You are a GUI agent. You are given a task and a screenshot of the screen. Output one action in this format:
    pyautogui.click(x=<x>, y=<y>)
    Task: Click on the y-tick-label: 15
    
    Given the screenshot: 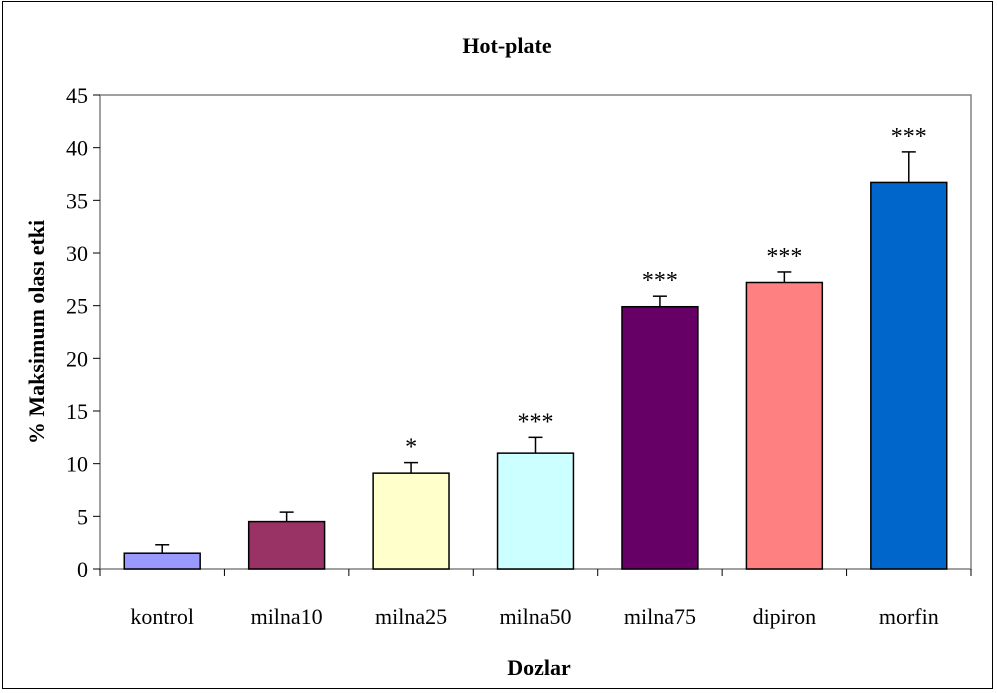 What is the action you would take?
    pyautogui.click(x=77, y=411)
    